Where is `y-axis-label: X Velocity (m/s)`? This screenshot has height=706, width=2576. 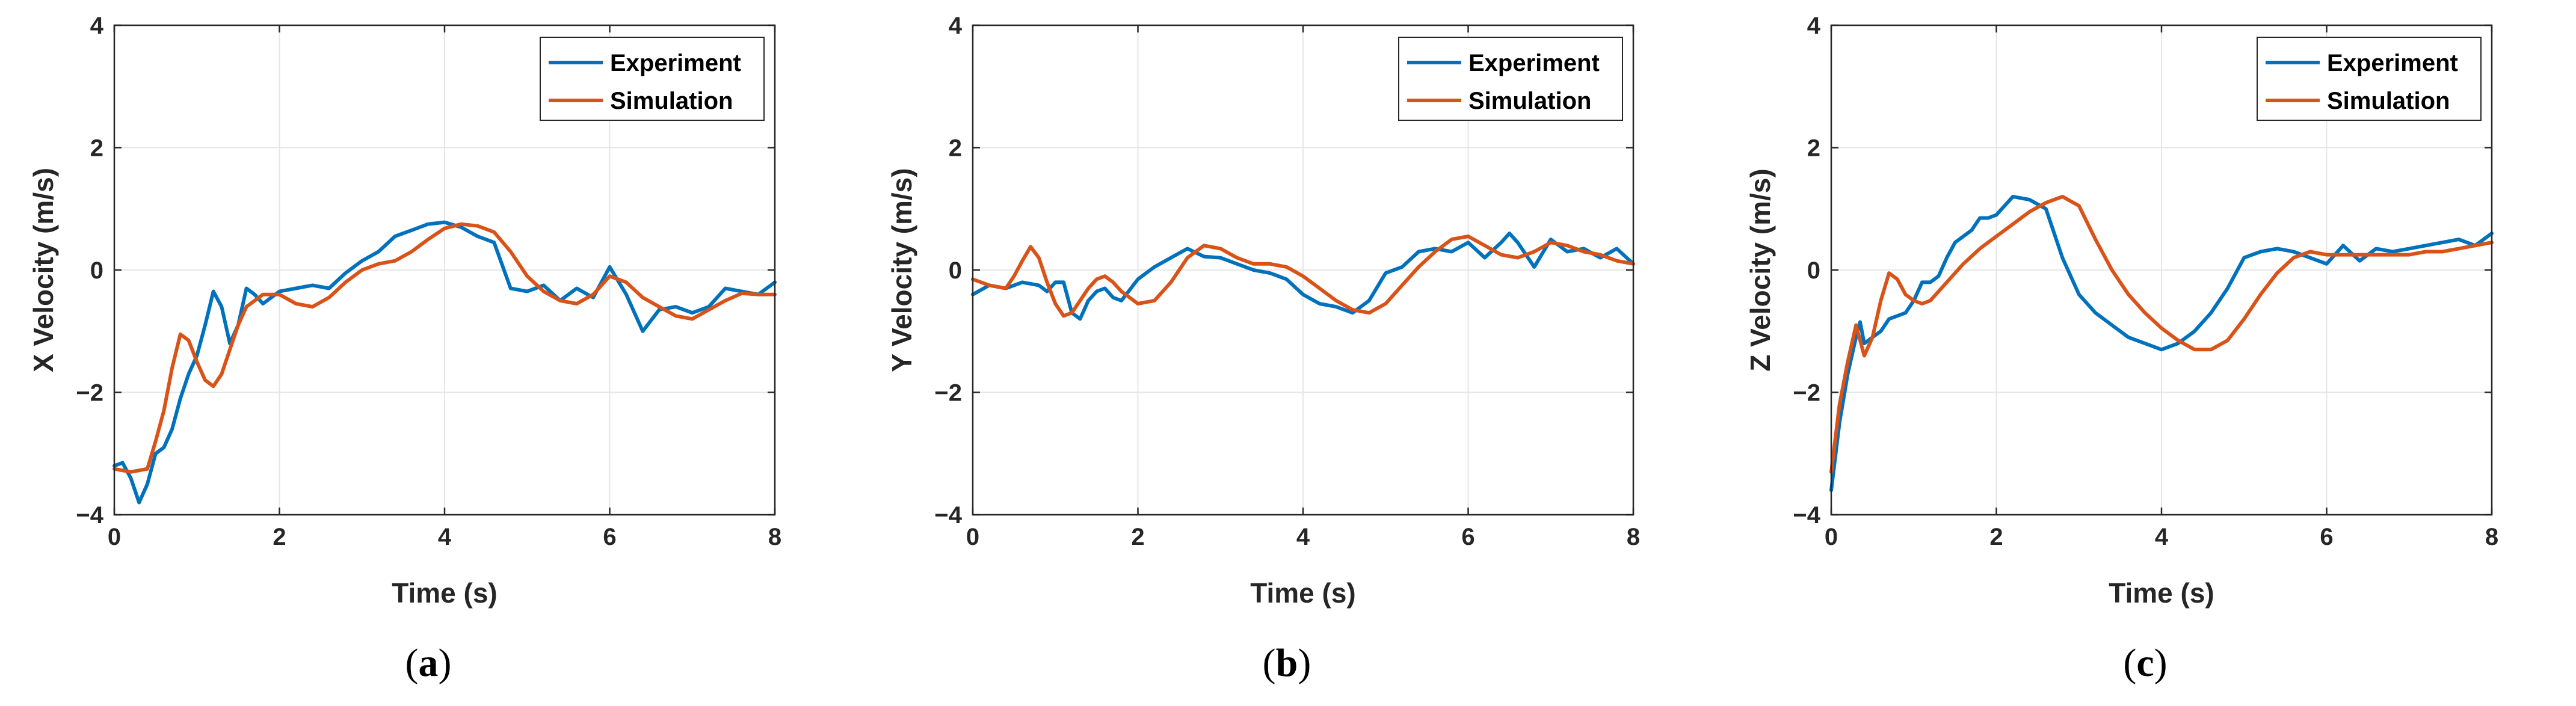 y-axis-label: X Velocity (m/s) is located at coordinates (43, 270).